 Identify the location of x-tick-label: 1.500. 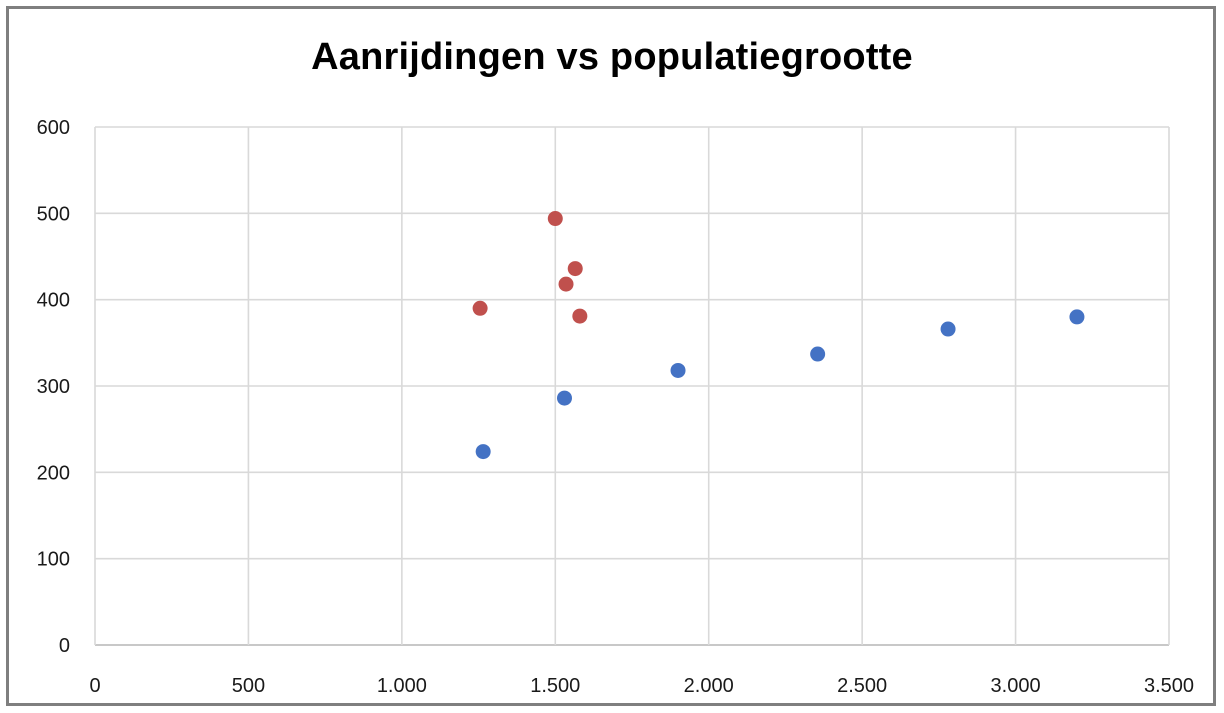
(555, 686).